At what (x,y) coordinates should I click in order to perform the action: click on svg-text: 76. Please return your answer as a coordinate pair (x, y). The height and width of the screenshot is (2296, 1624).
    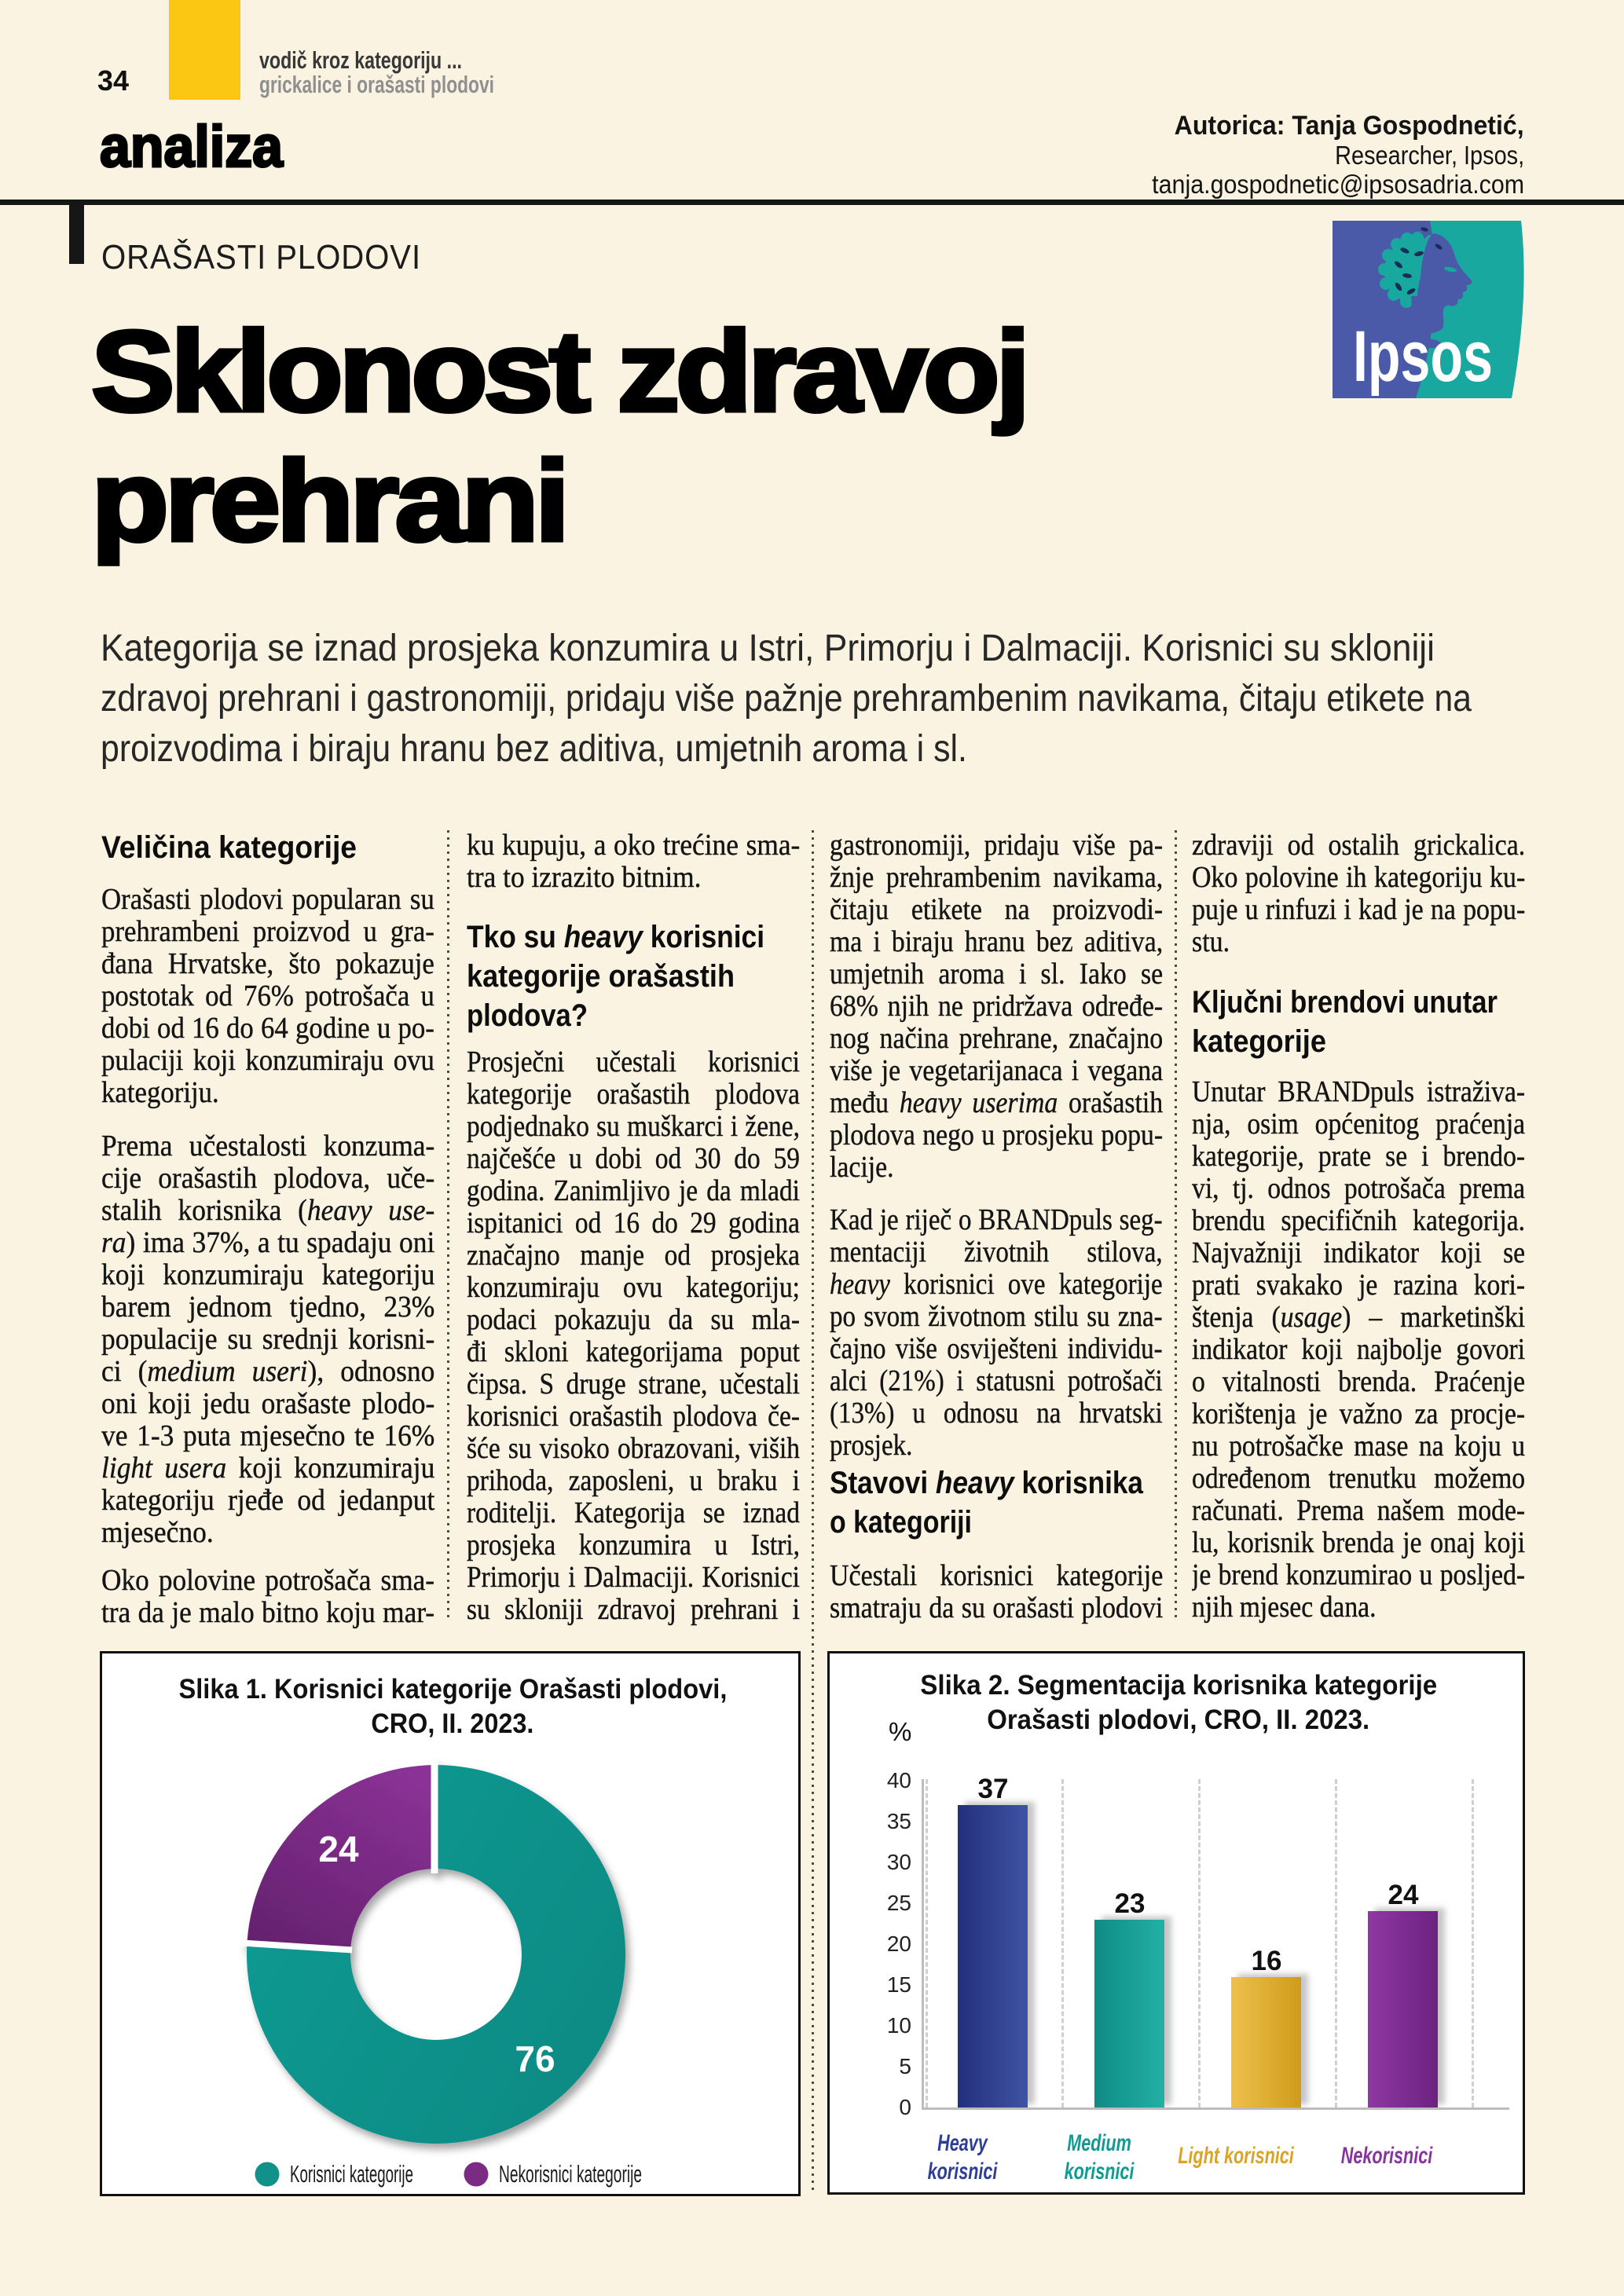
    Looking at the image, I should click on (535, 2058).